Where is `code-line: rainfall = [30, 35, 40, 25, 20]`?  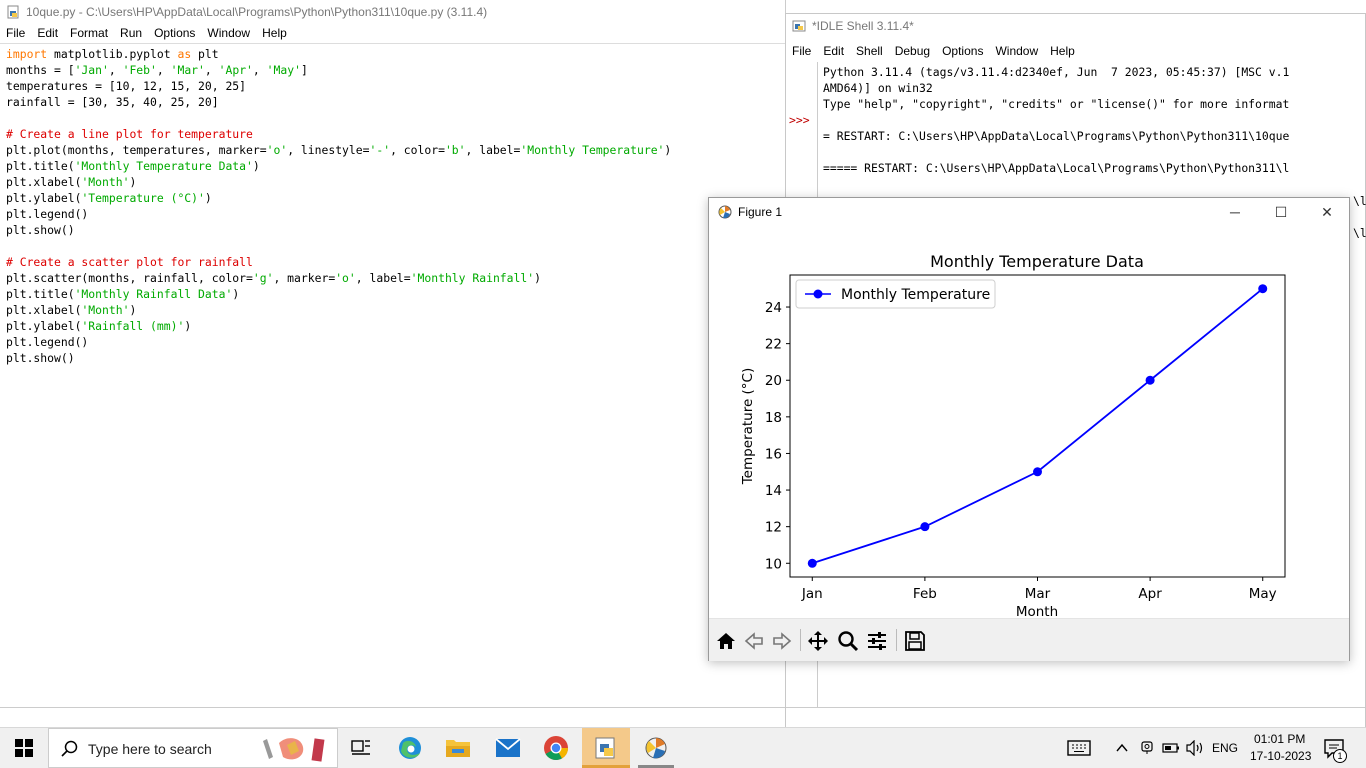
code-line: rainfall = [30, 35, 40, 25, 20] is located at coordinates (112, 102).